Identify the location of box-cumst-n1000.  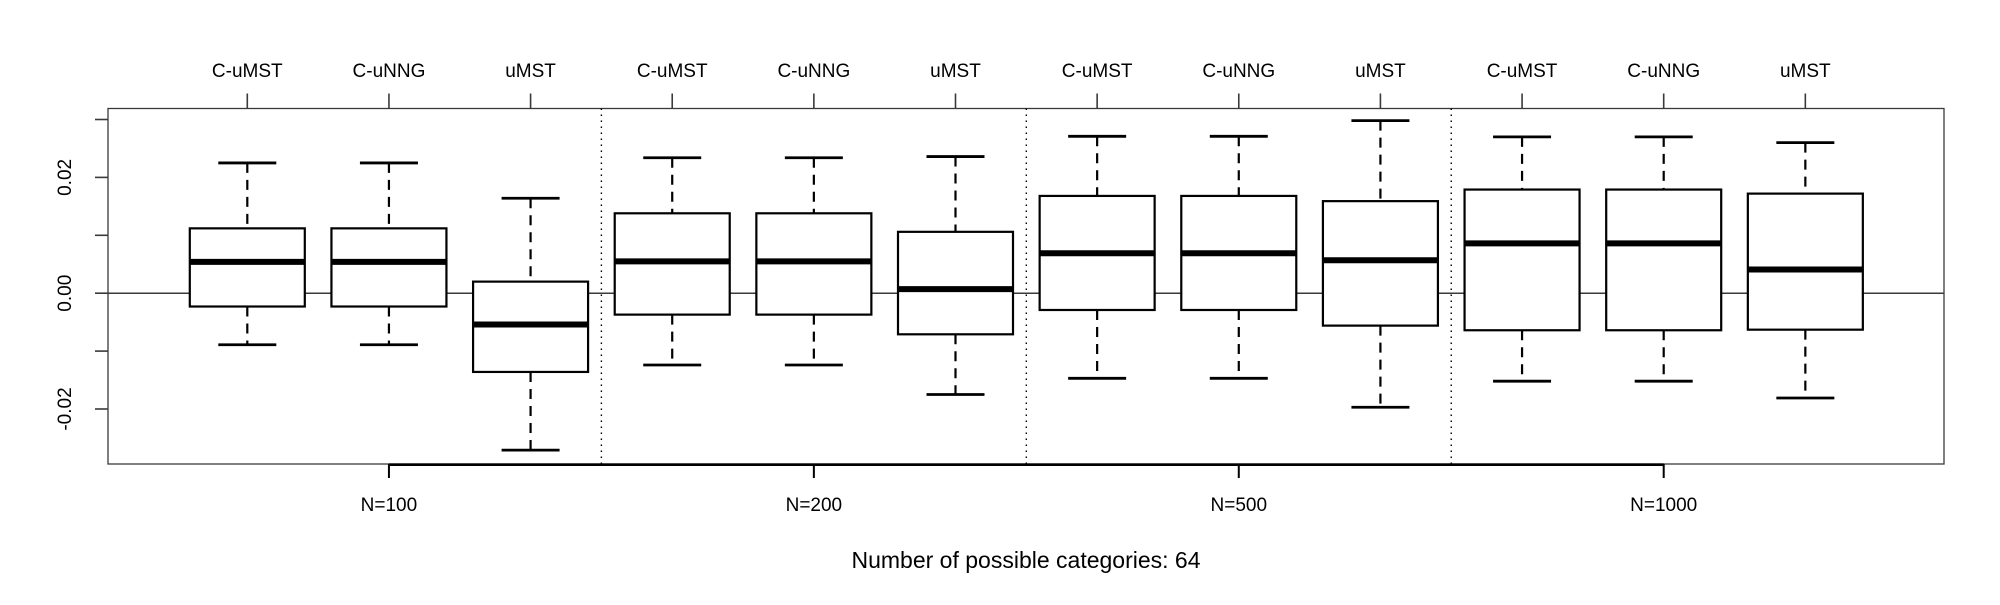
(1522, 260).